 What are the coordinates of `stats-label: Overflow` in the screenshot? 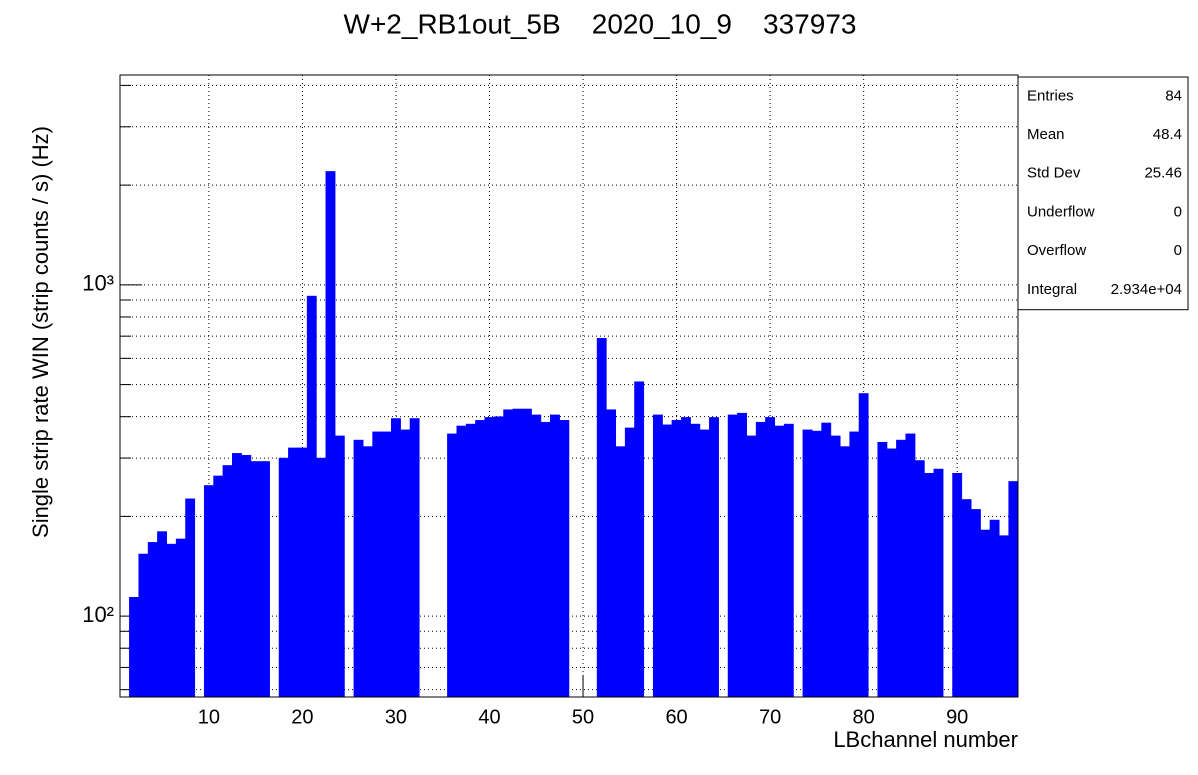 It's located at (1056, 250).